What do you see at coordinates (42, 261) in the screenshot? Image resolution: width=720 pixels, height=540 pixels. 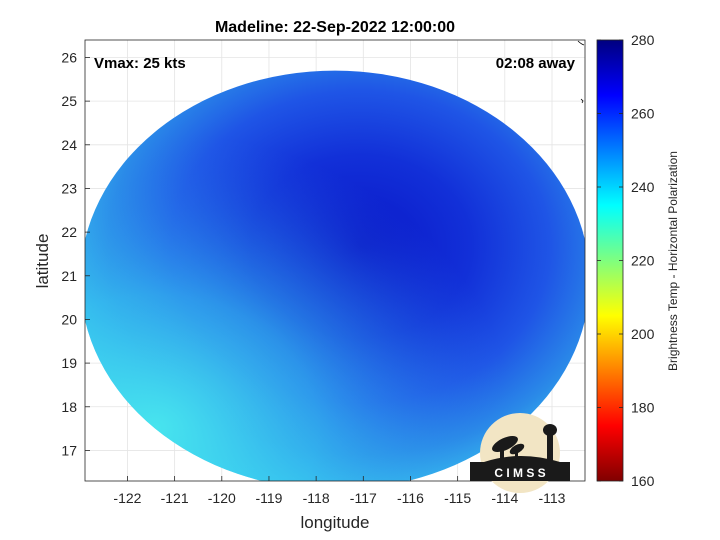 I see `y-axis-label: latitude` at bounding box center [42, 261].